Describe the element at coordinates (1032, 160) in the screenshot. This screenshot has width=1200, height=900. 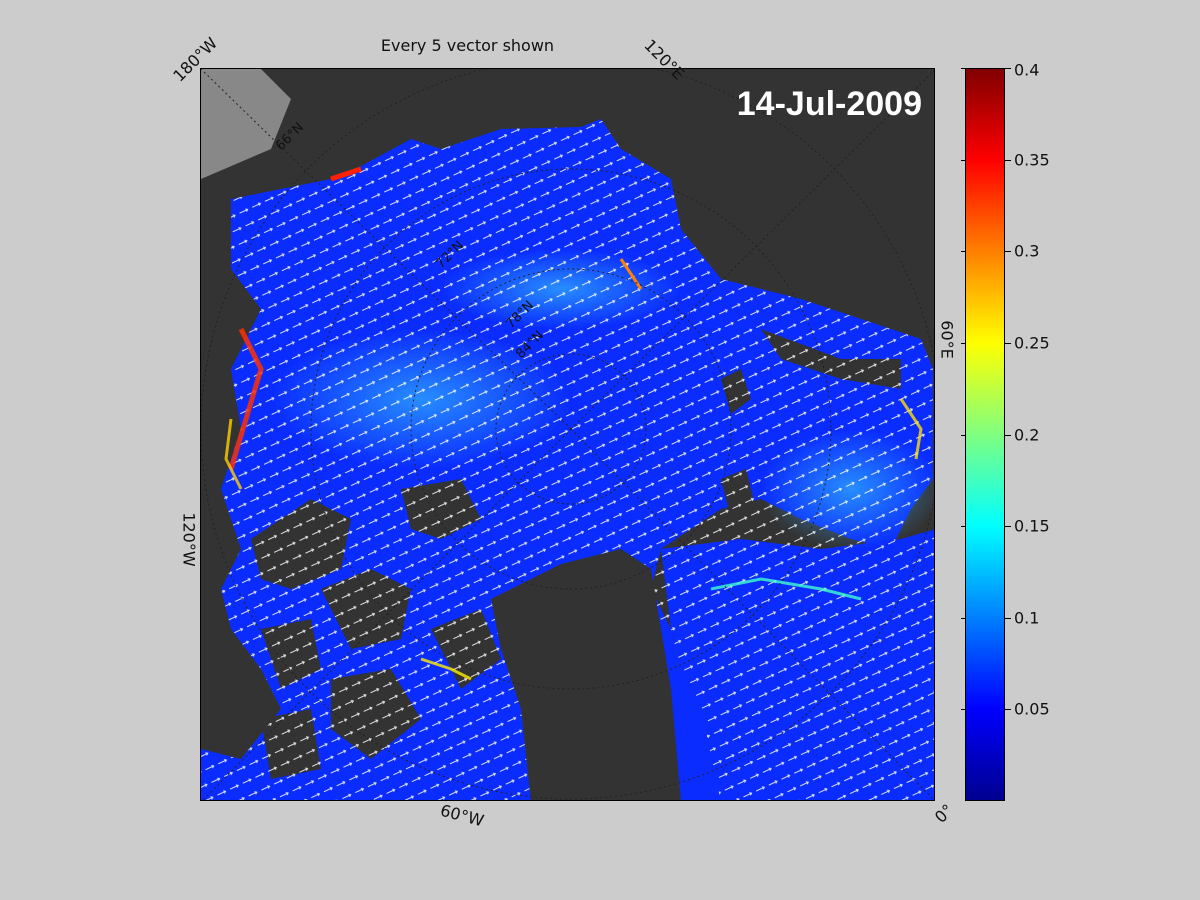
I see `colorbar-tick-label: 0.35` at that location.